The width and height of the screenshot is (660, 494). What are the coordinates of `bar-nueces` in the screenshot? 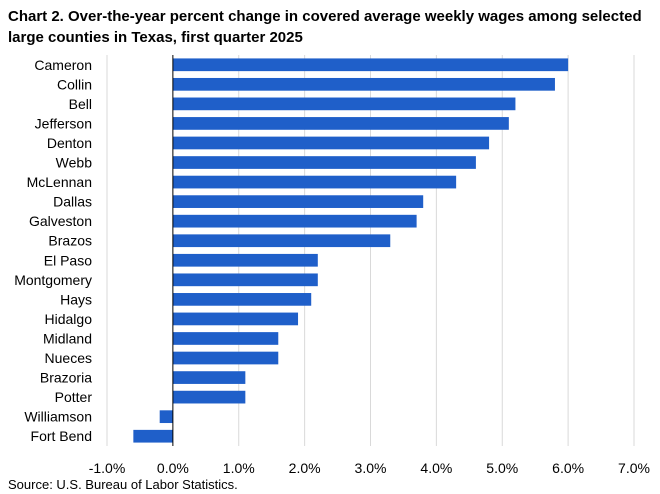 It's located at (225, 358).